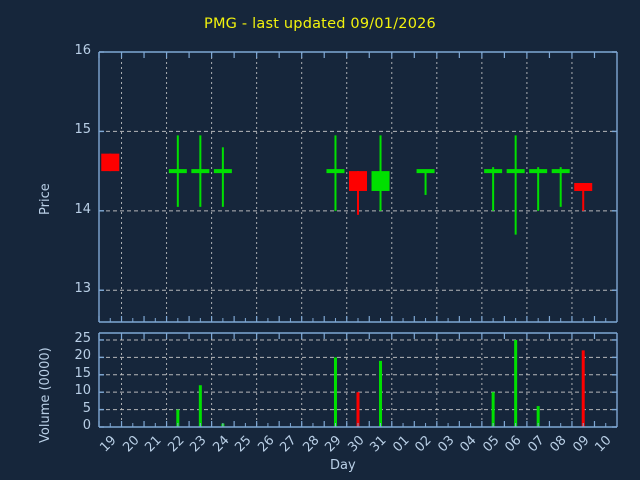  Describe the element at coordinates (343, 465) in the screenshot. I see `x-axis-label: Day` at that location.